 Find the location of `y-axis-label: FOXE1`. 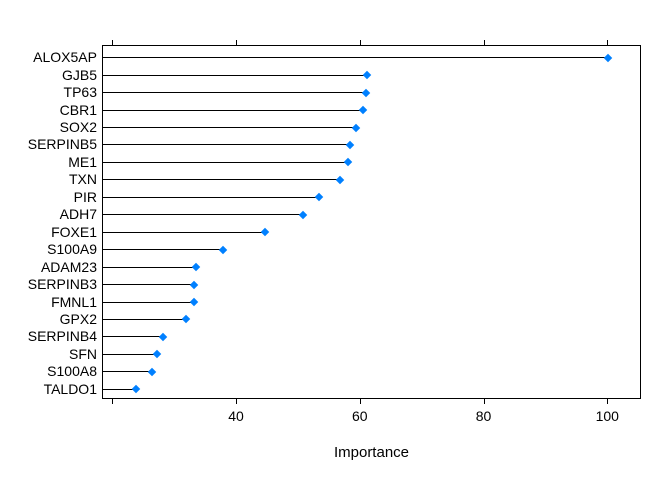

y-axis-label: FOXE1 is located at coordinates (74, 231).